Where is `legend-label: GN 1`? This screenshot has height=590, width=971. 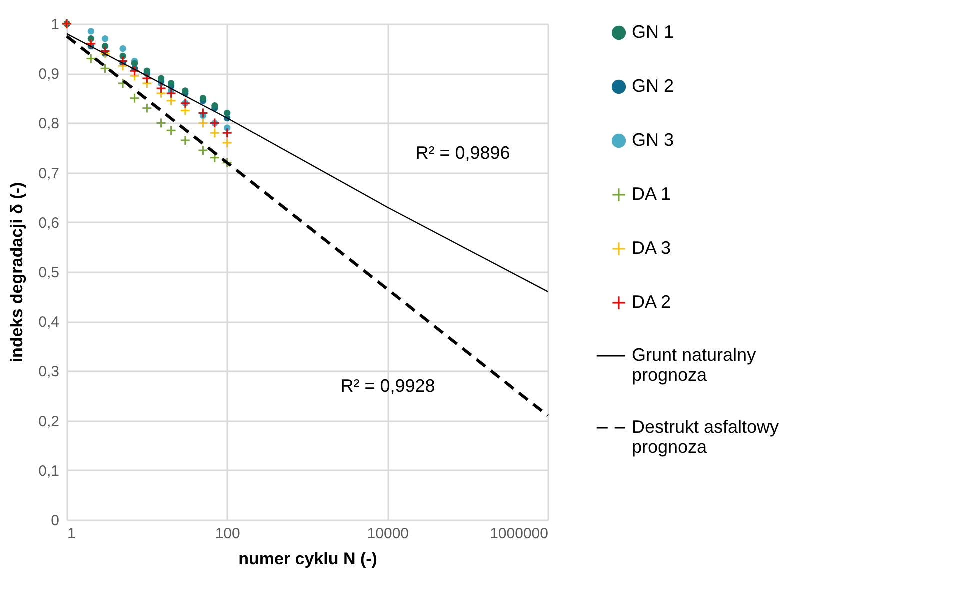 legend-label: GN 1 is located at coordinates (653, 32).